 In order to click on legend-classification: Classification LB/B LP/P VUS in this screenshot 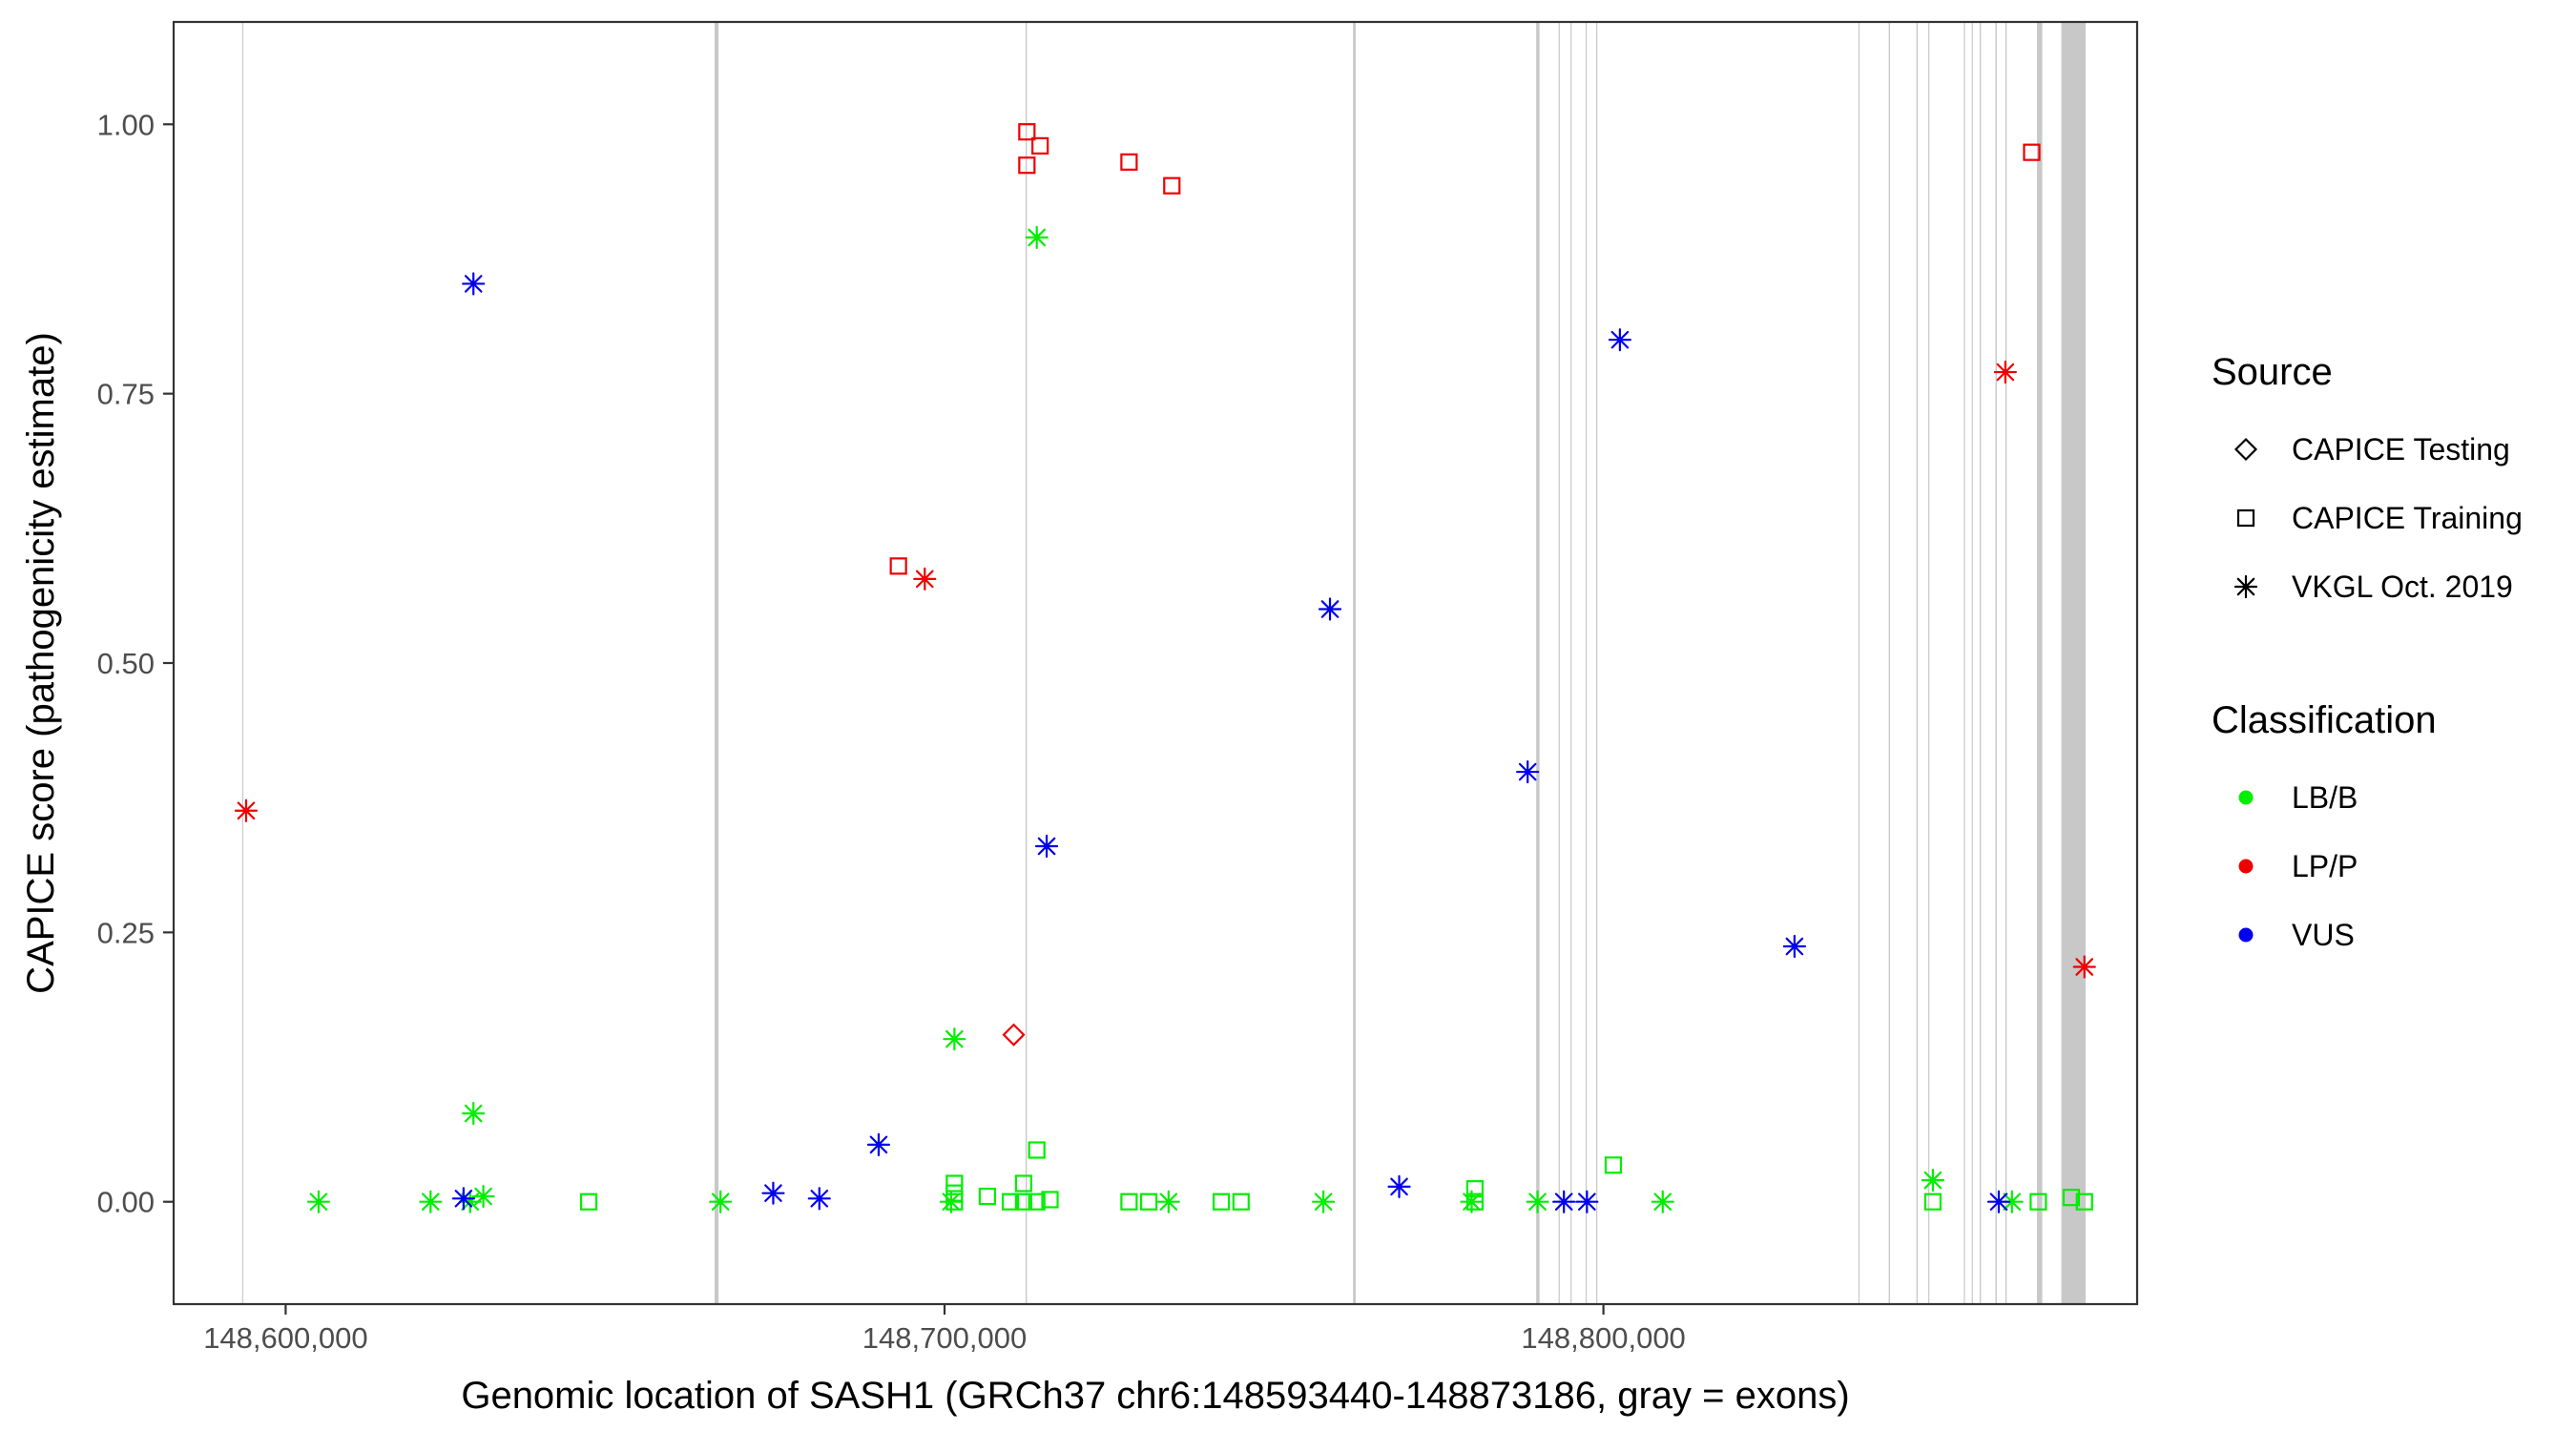, I will do `click(2324, 825)`.